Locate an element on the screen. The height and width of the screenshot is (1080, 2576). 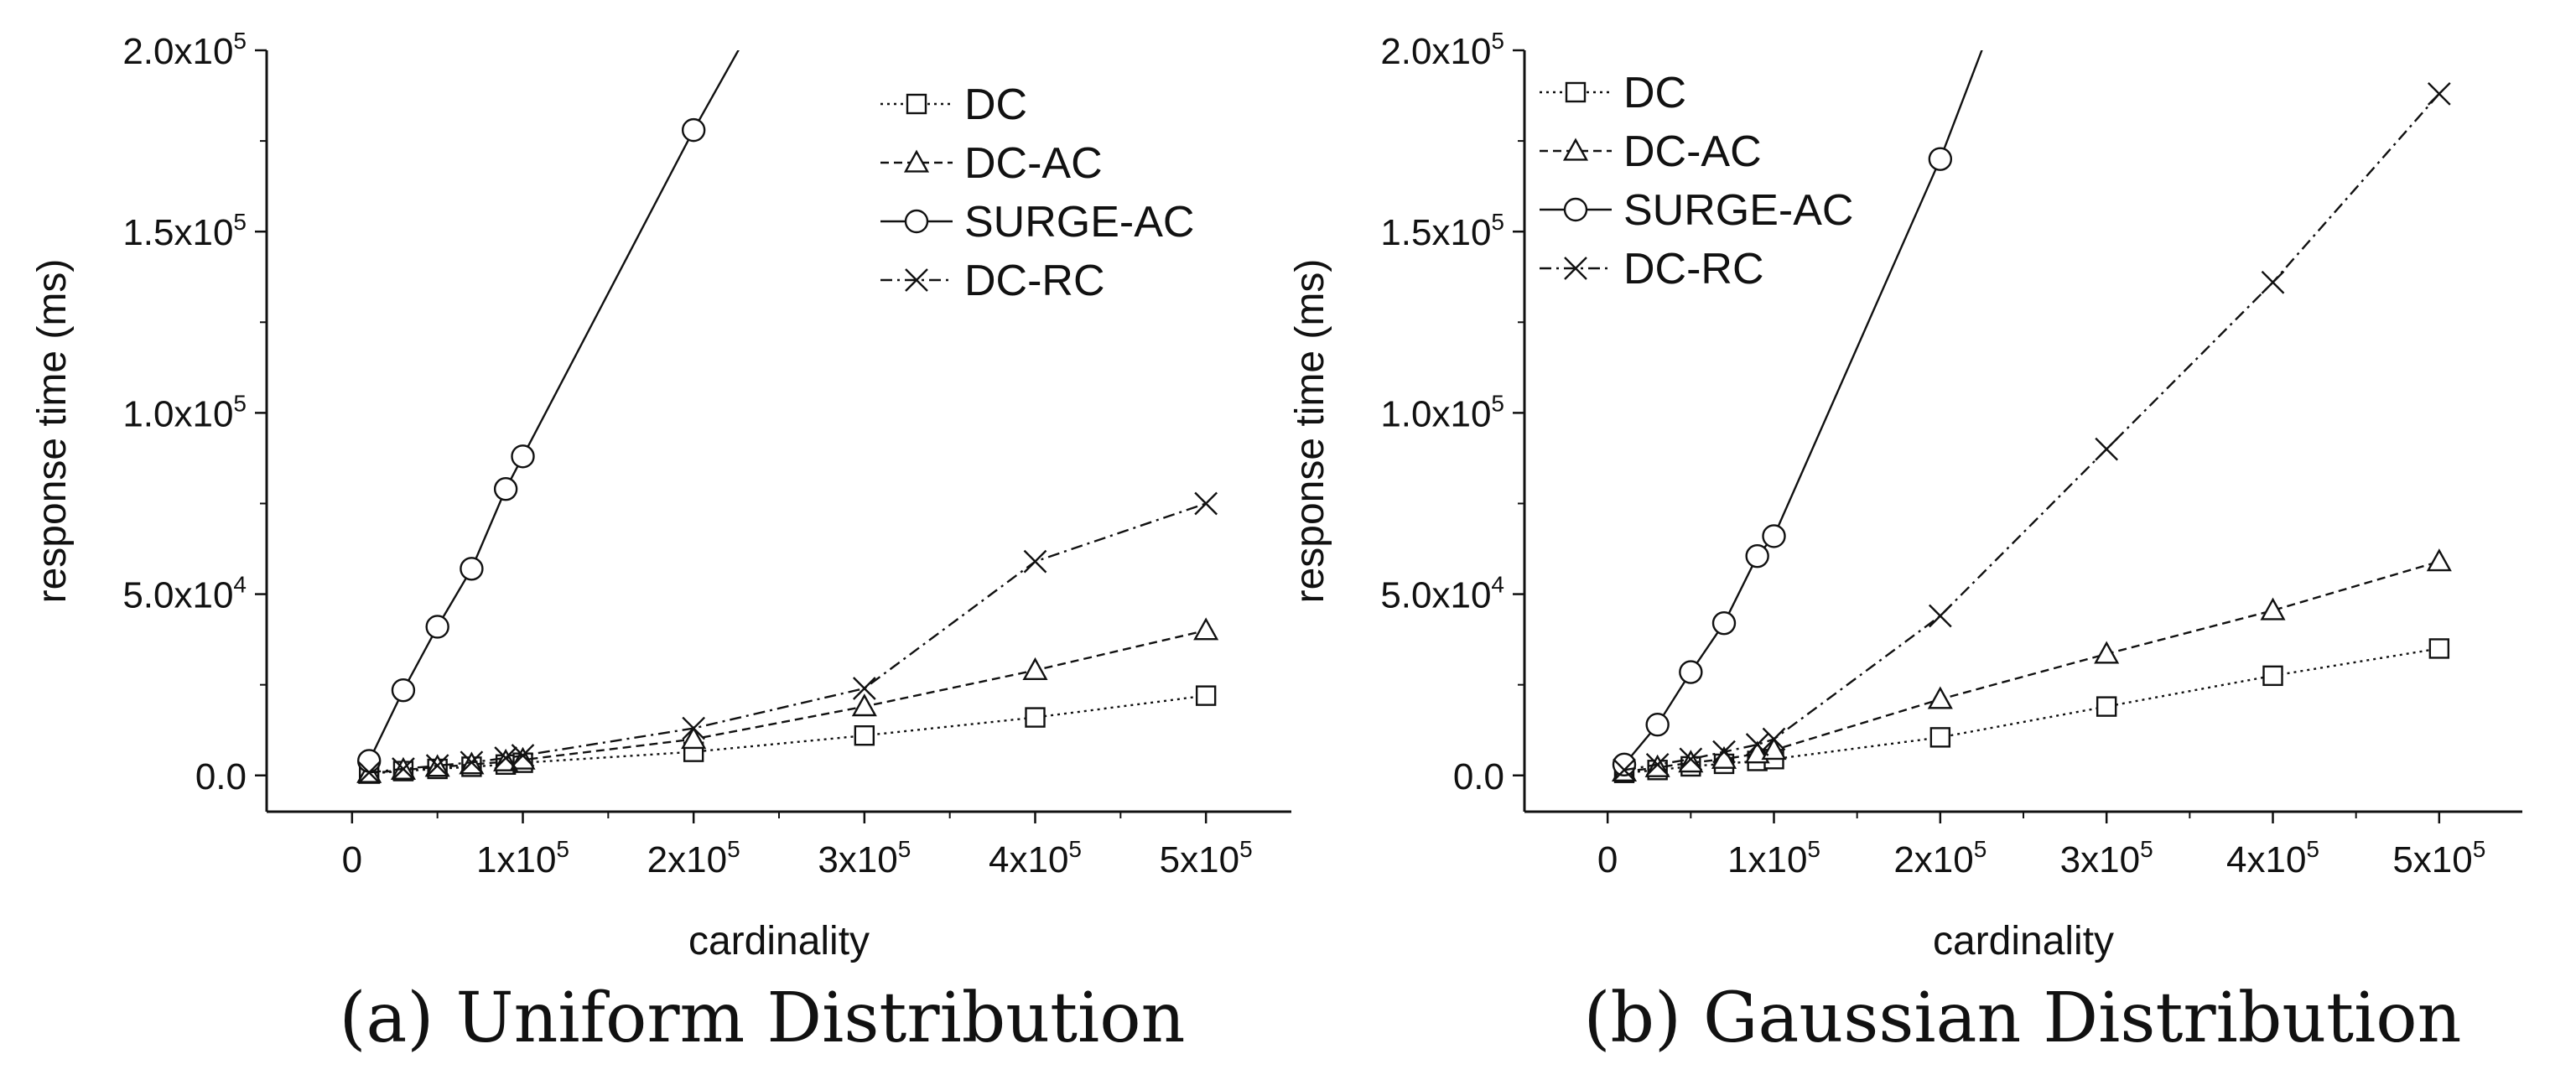
series-line-dc-rc is located at coordinates (788, 638).